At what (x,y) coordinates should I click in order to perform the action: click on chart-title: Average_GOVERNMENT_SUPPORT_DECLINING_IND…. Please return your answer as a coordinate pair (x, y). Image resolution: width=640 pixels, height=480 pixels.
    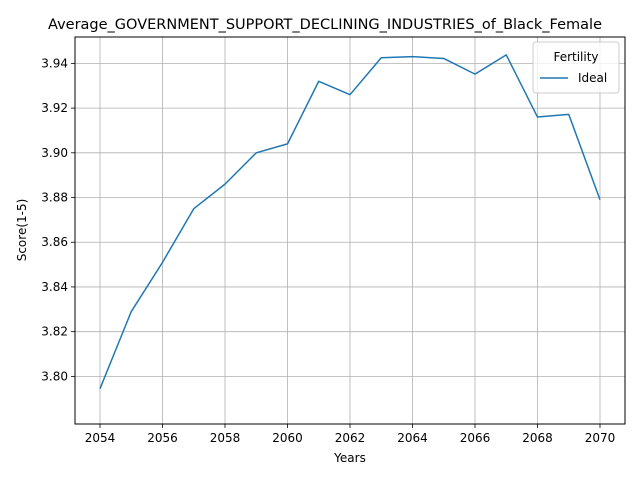
    Looking at the image, I should click on (325, 25).